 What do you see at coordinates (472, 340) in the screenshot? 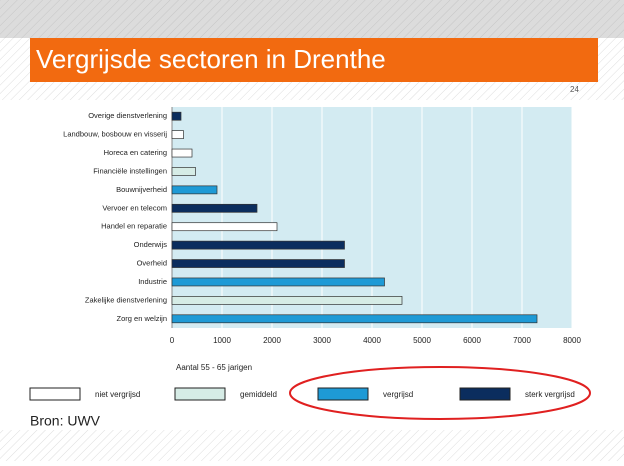
I see `x-tick-label: 6000` at bounding box center [472, 340].